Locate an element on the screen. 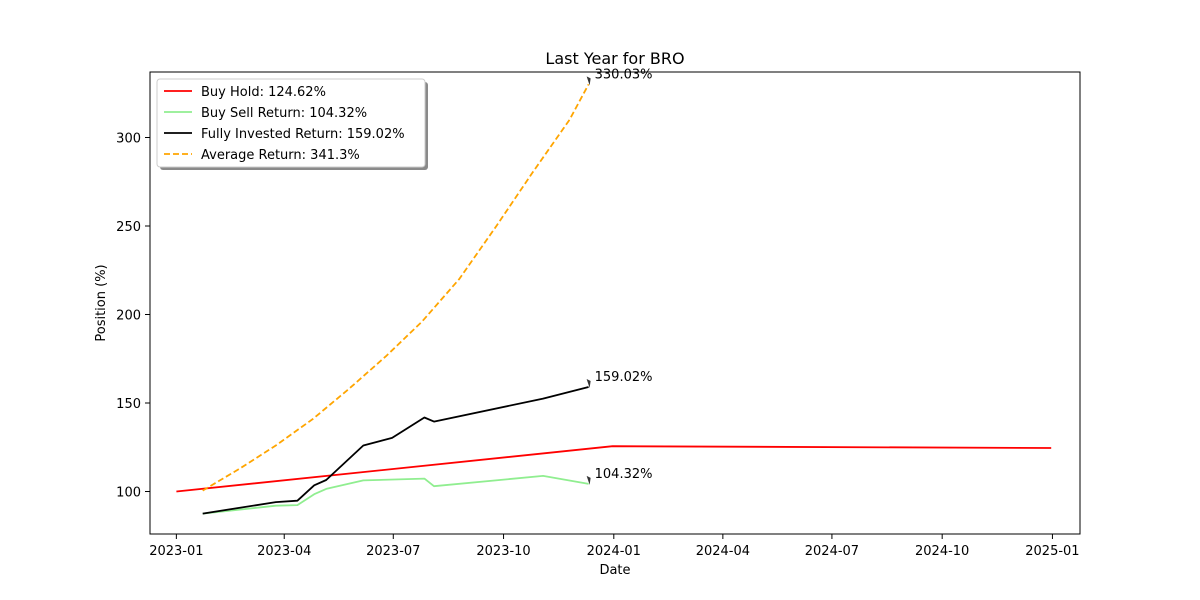 The image size is (1200, 600). y-tick-label: 100 is located at coordinates (128, 493).